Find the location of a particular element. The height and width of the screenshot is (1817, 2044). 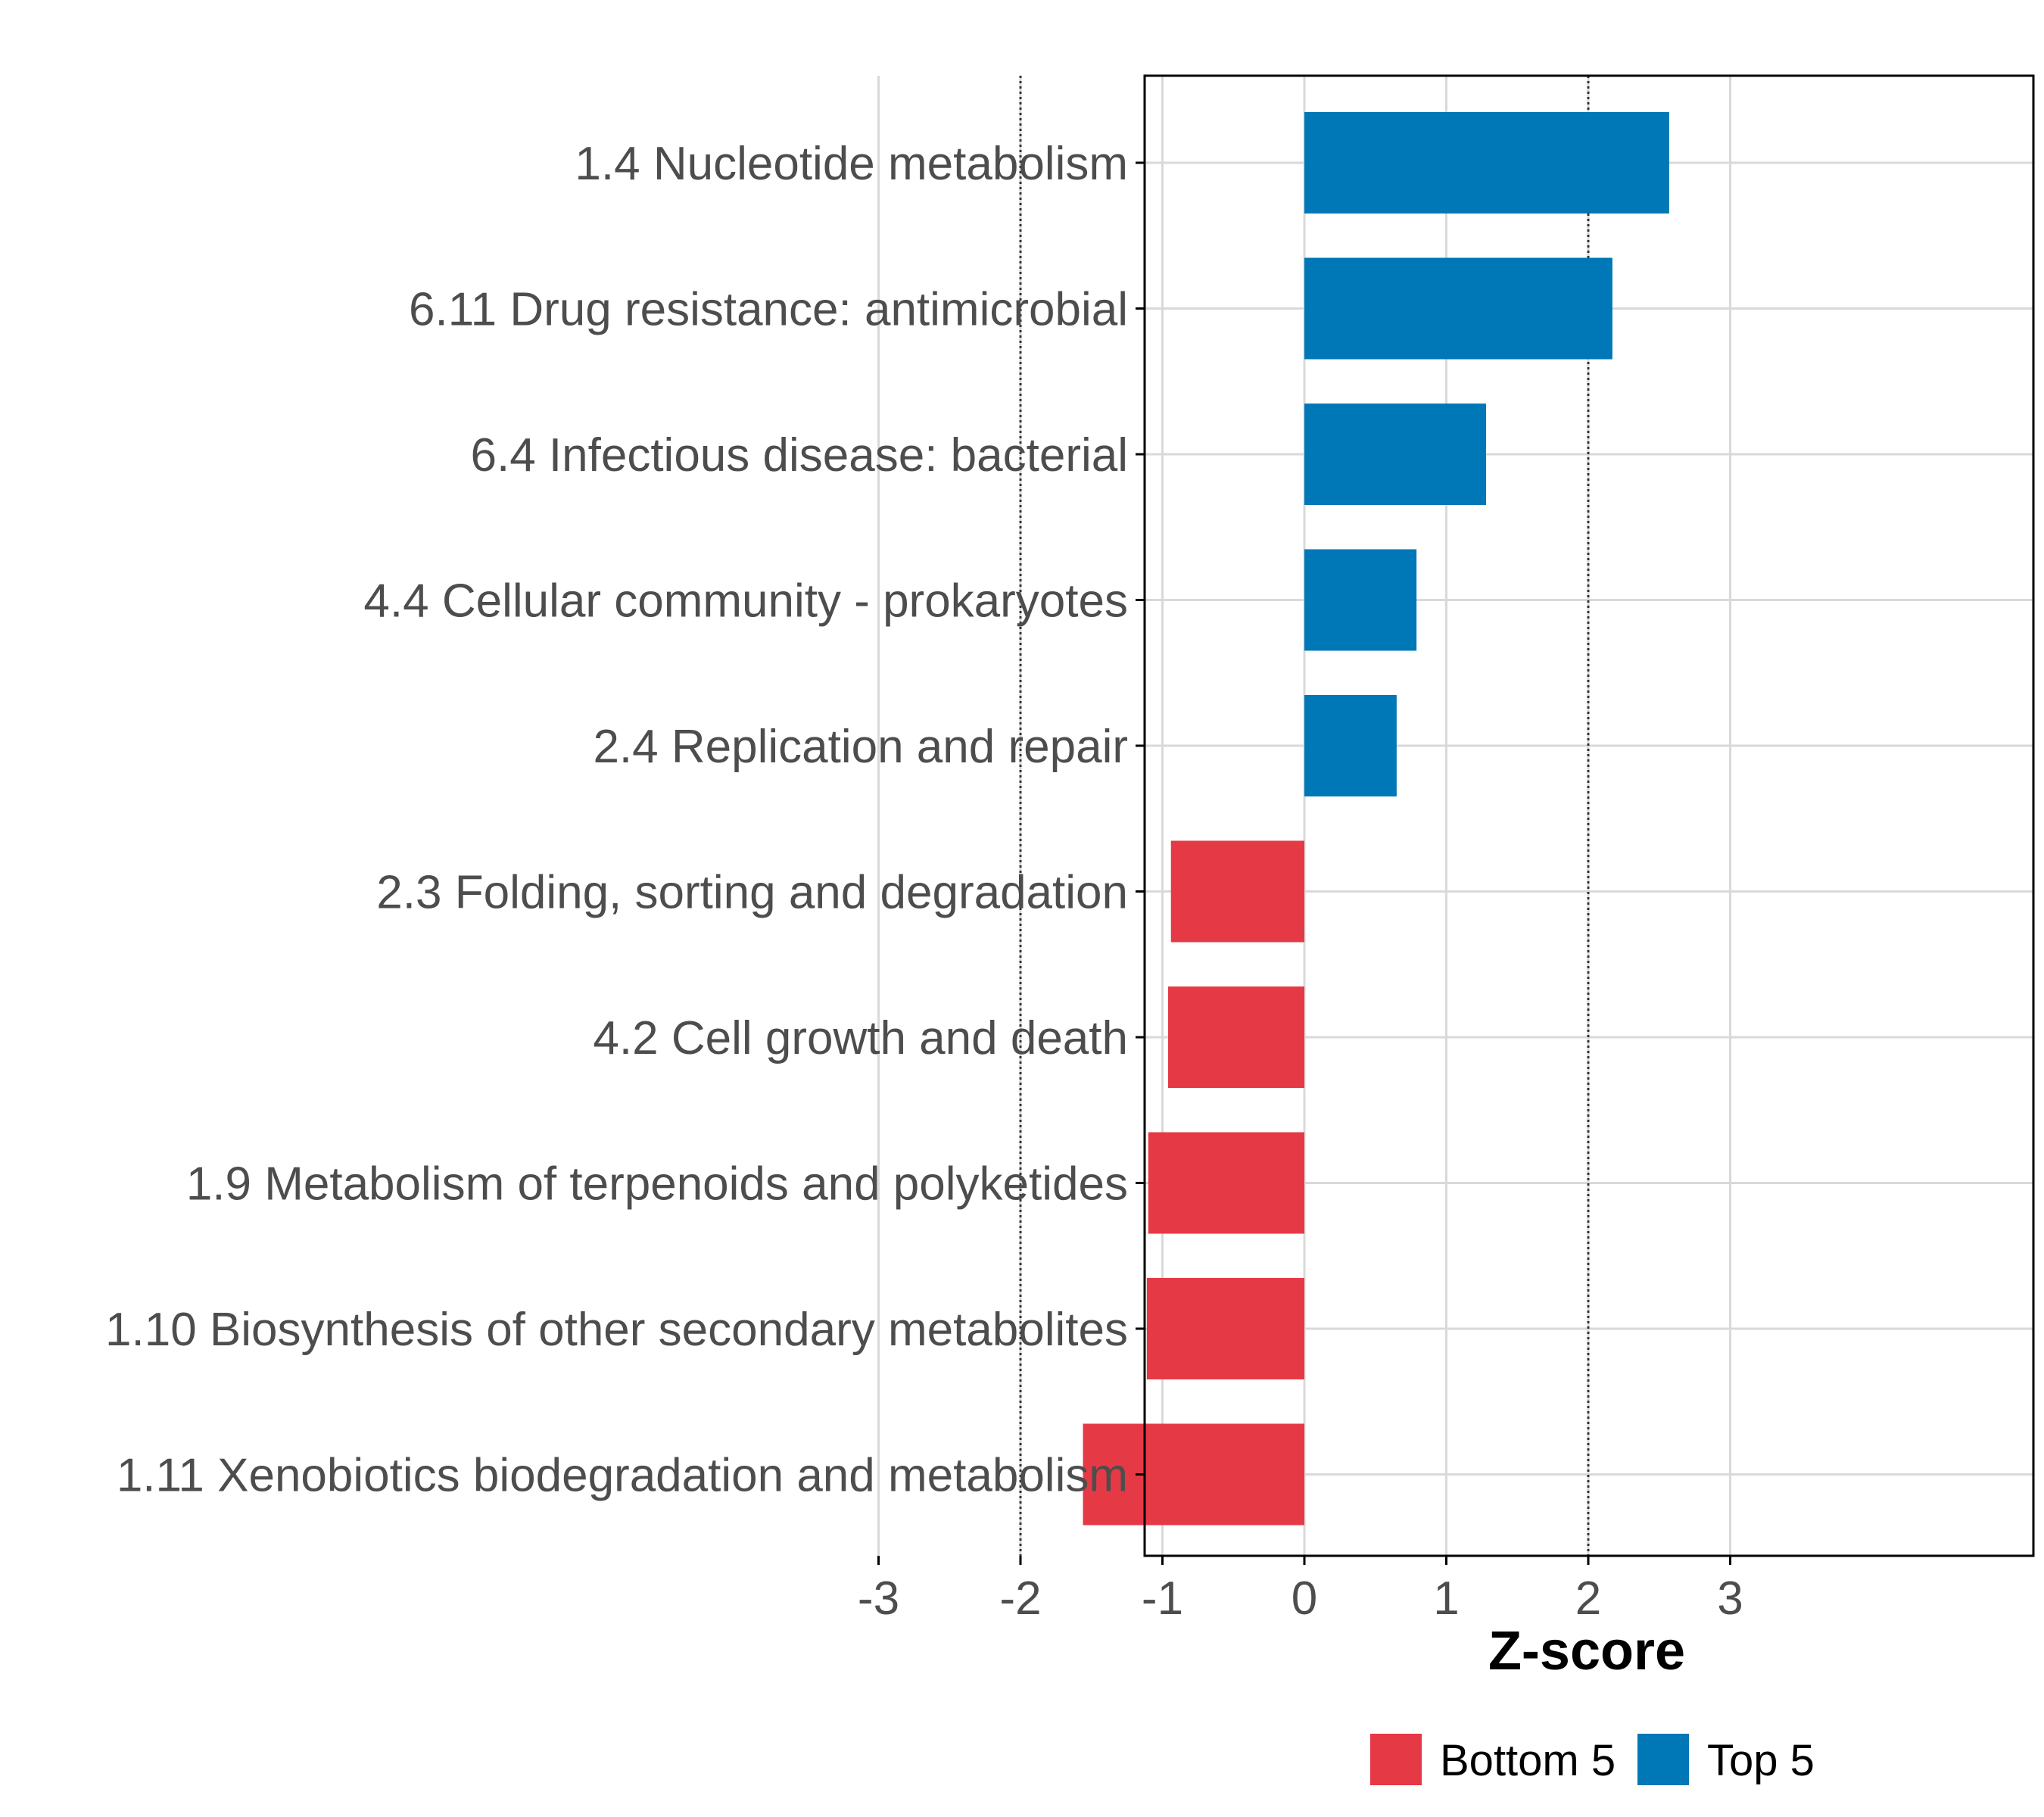

category-label-4: 2.4 Replication and repair is located at coordinates (861, 747).